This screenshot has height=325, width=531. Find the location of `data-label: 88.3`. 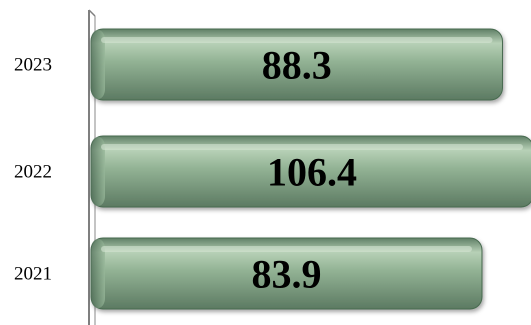

data-label: 88.3 is located at coordinates (297, 65).